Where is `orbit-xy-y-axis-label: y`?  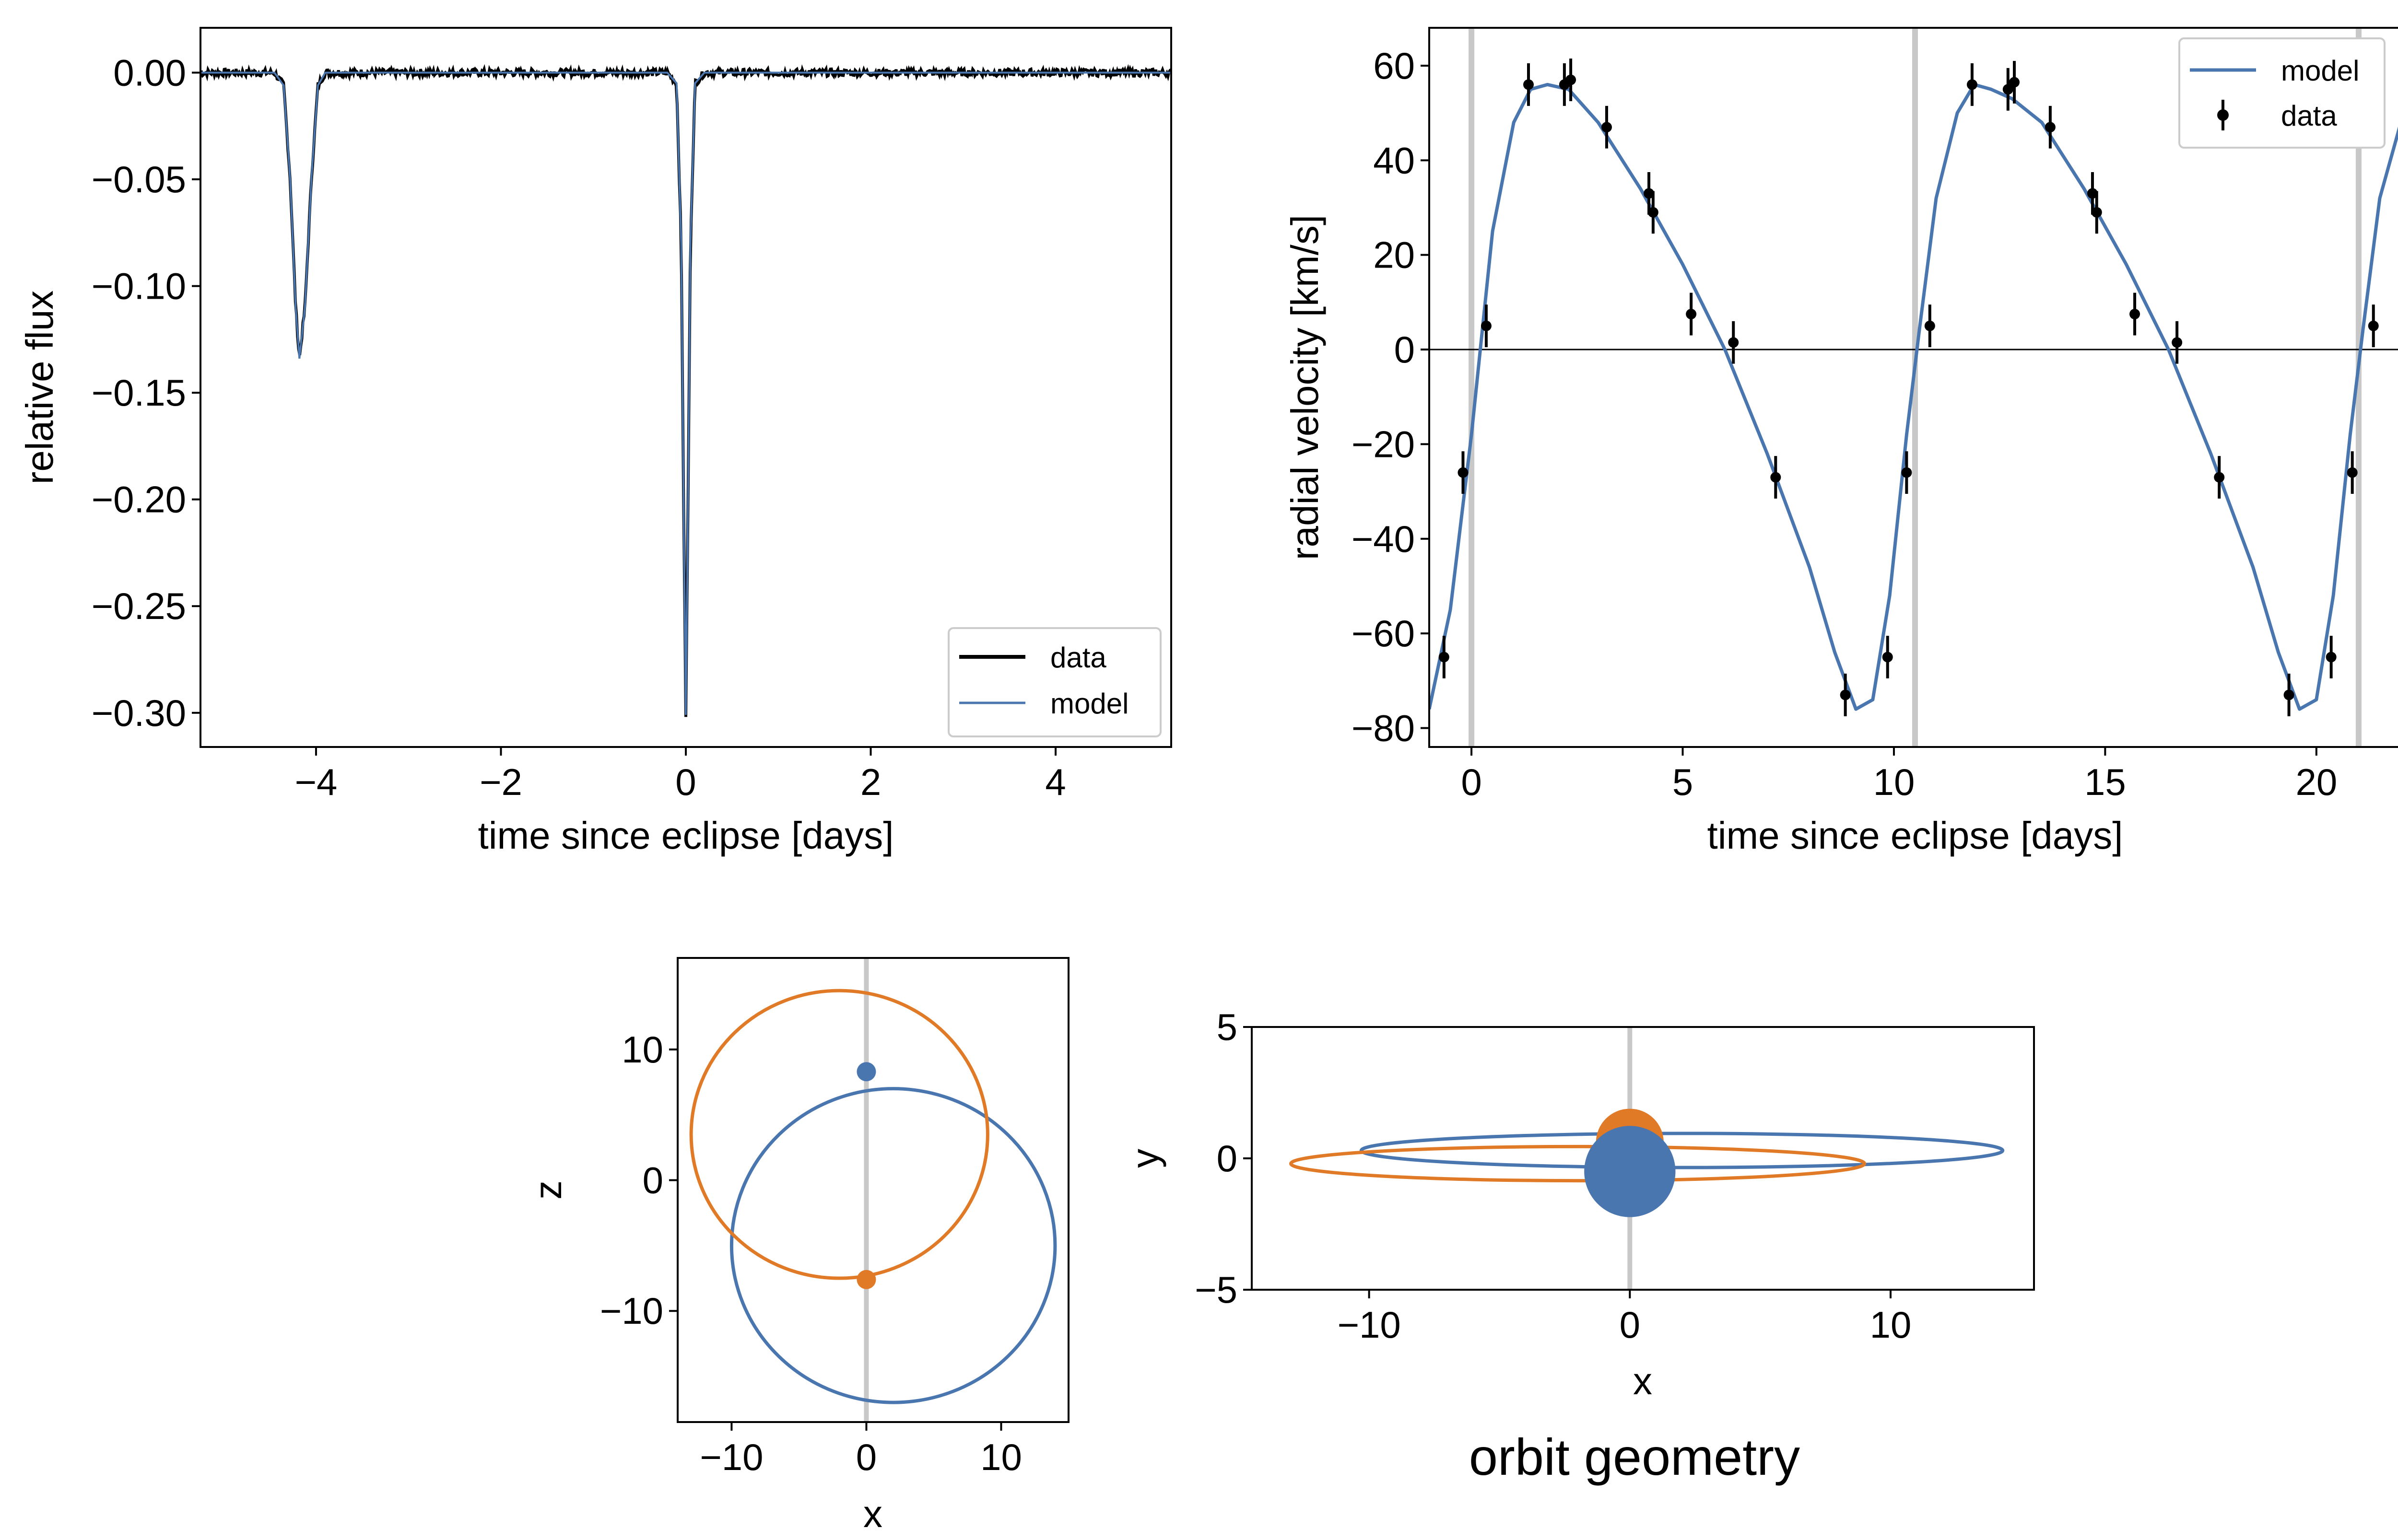 orbit-xy-y-axis-label: y is located at coordinates (1145, 1158).